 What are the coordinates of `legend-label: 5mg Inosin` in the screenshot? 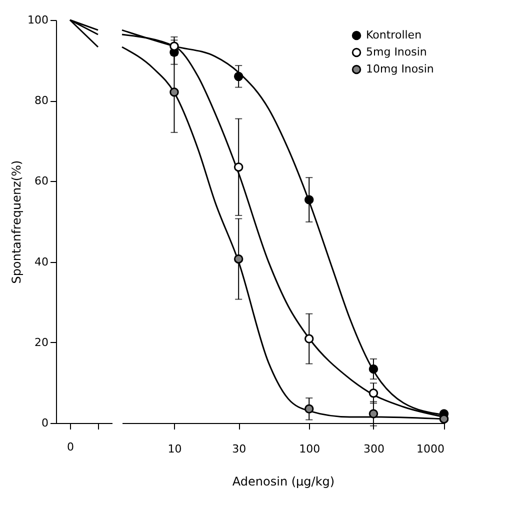 It's located at (396, 52).